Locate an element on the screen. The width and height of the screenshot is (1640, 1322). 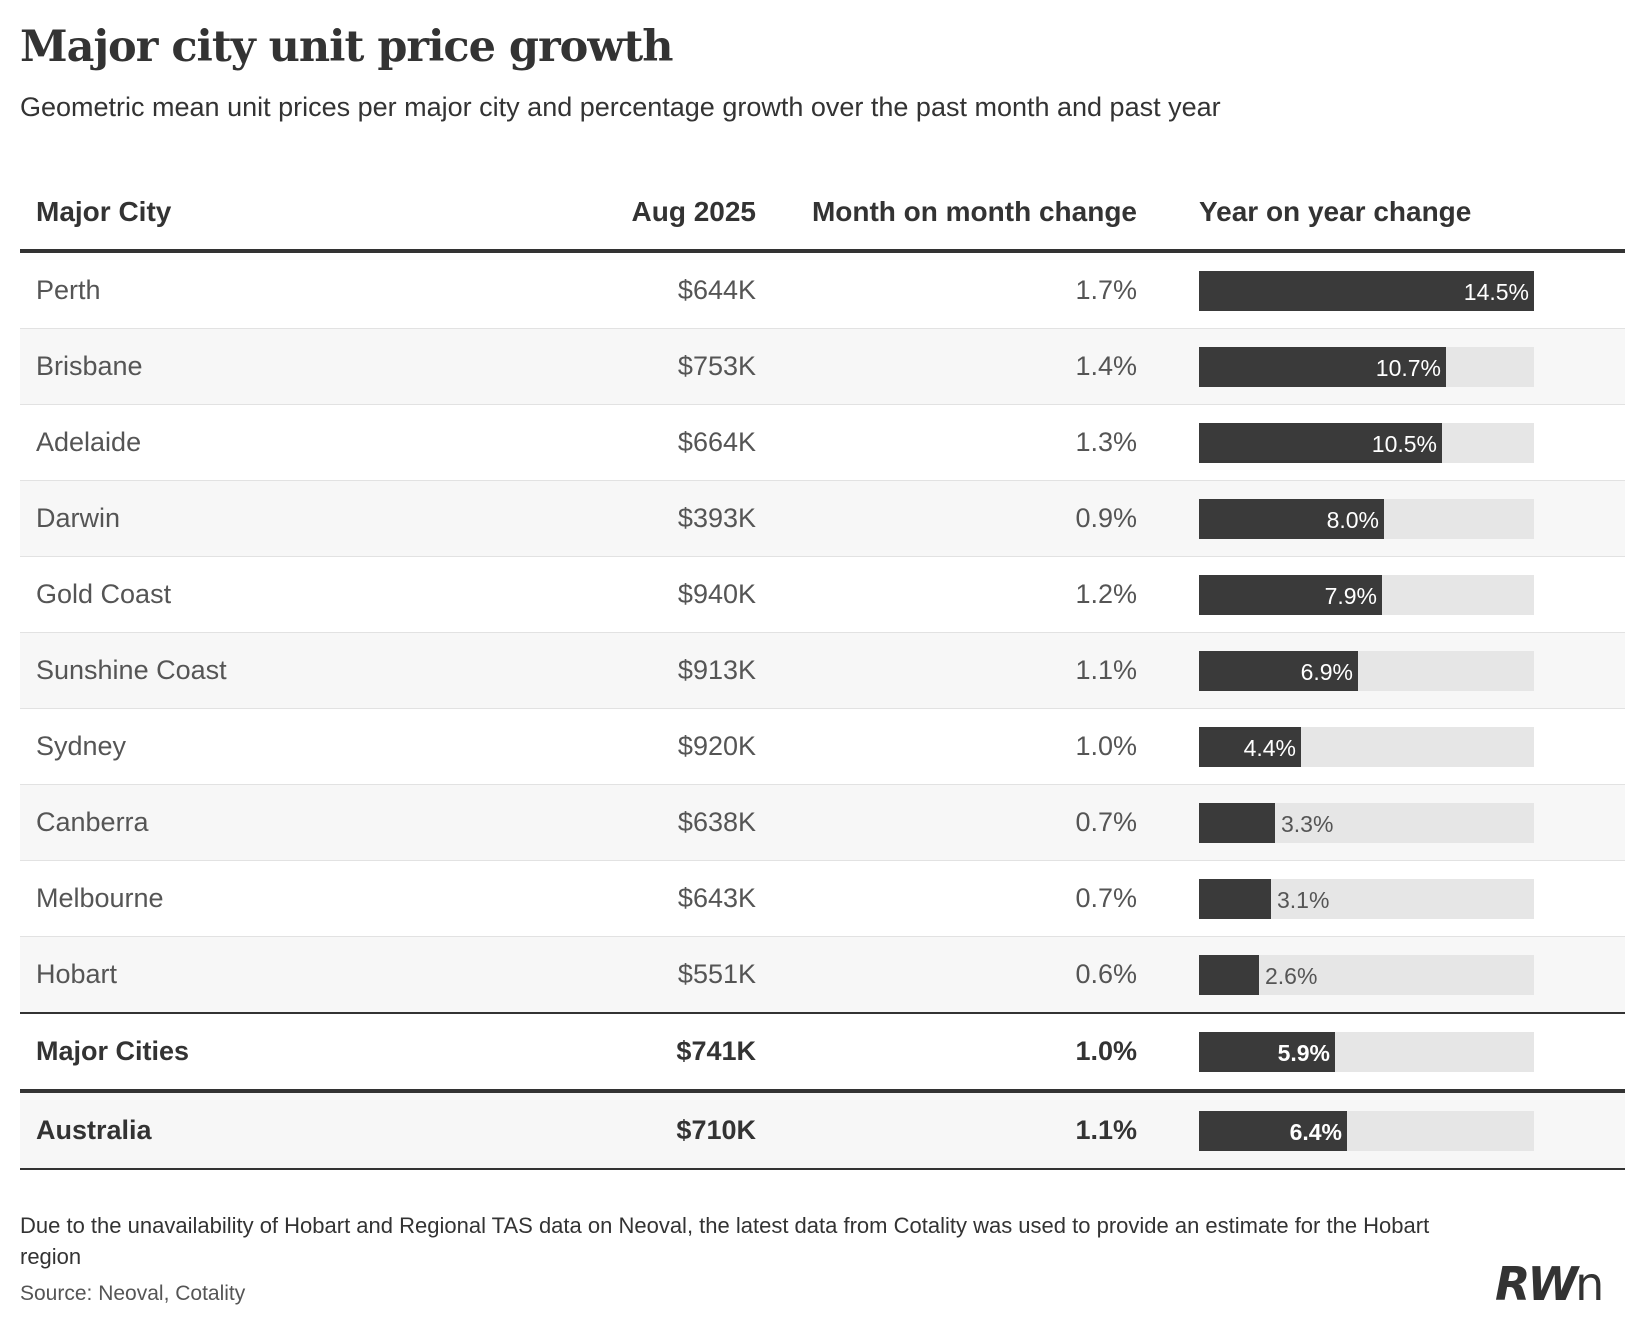
yoy-bar-track: 7.9% is located at coordinates (1366, 594).